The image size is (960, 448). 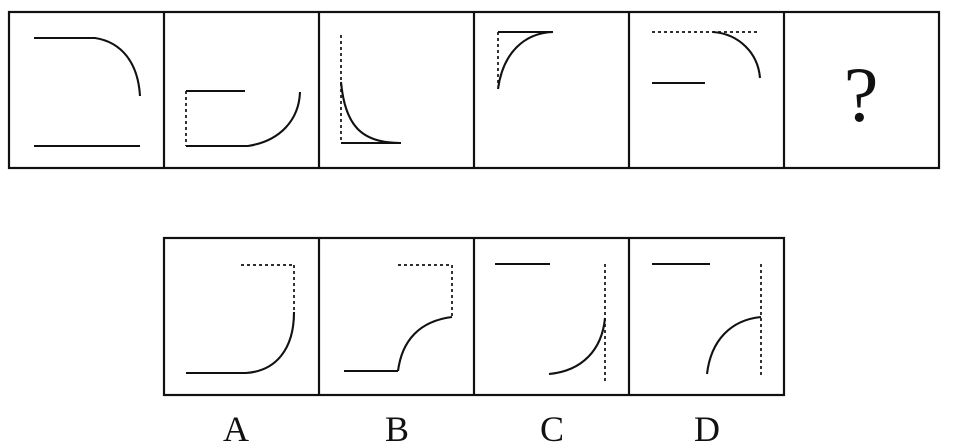 What do you see at coordinates (577, 346) in the screenshot?
I see `option-c-curve` at bounding box center [577, 346].